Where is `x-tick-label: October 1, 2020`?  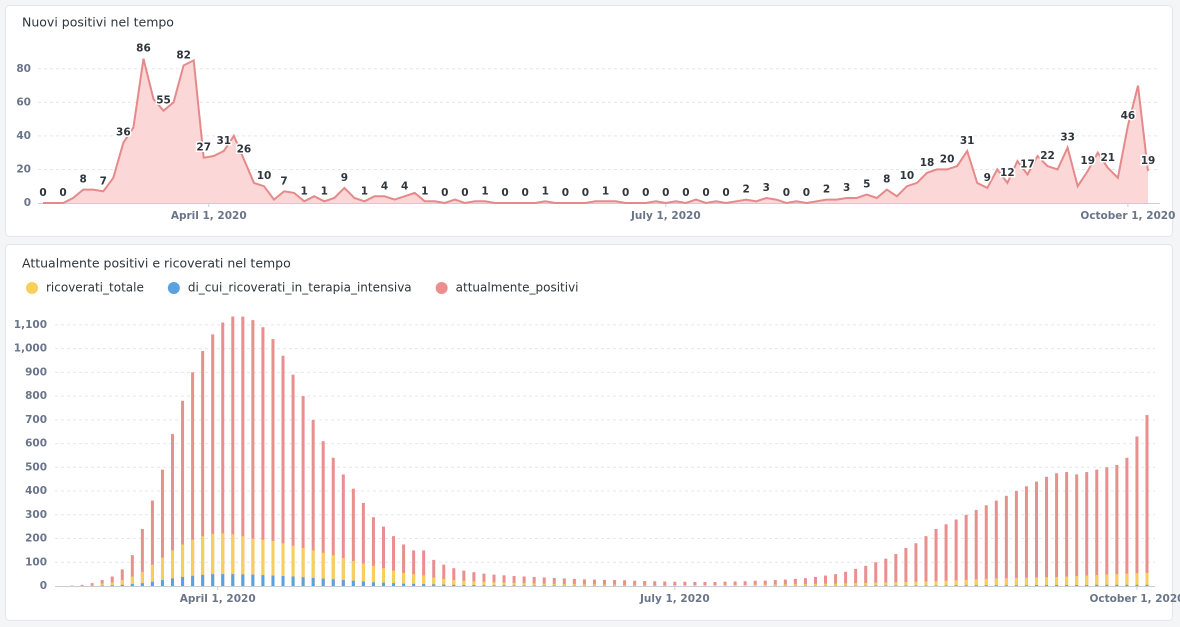 x-tick-label: October 1, 2020 is located at coordinates (1127, 216).